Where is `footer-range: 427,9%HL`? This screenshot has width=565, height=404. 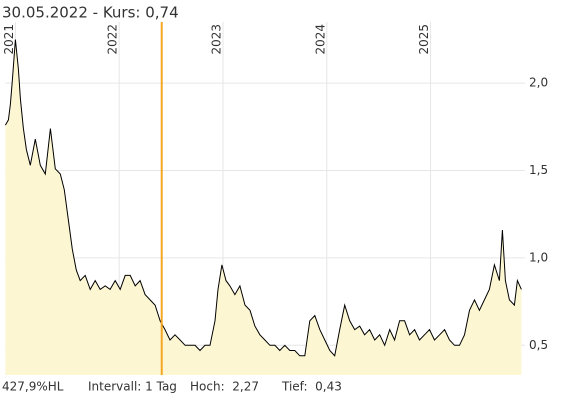
footer-range: 427,9%HL is located at coordinates (33, 387).